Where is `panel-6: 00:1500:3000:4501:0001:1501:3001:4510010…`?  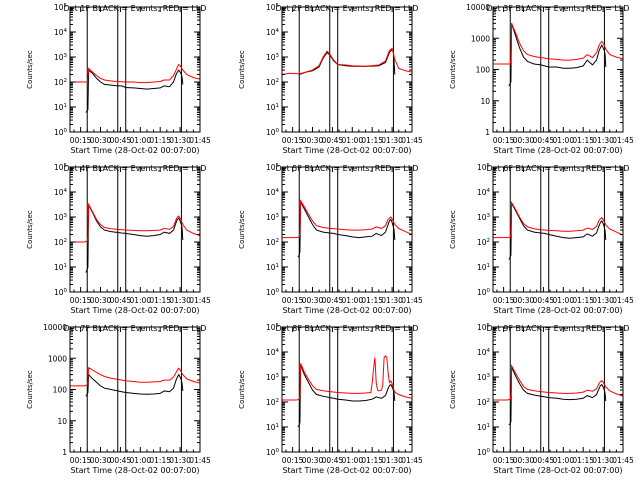
panel-6: 00:1500:3000:4501:0001:1501:3001:4510010… is located at coordinates (541, 239).